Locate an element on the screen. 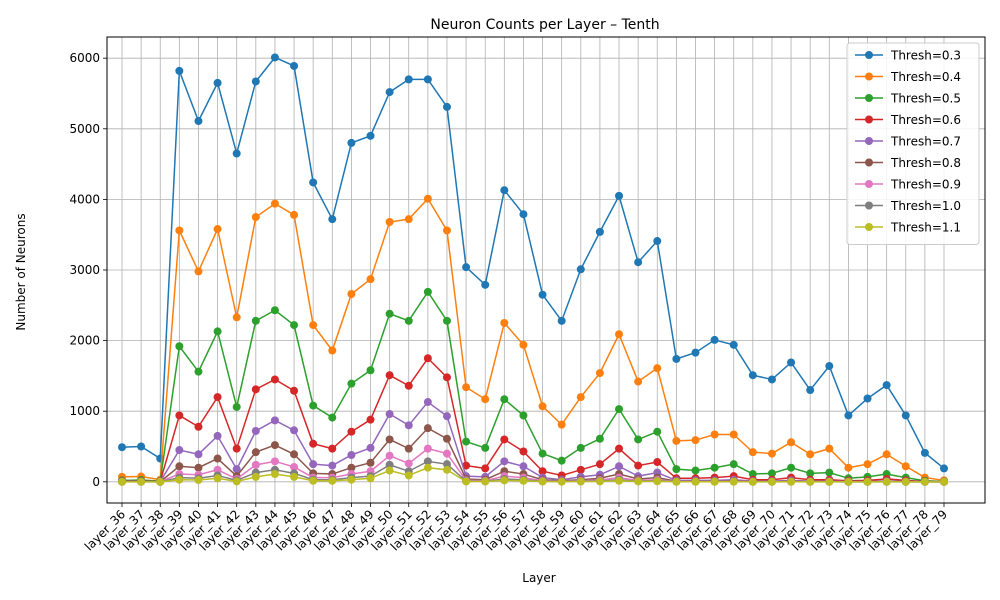 This screenshot has width=1000, height=600. legend-label: Thresh=1.0 is located at coordinates (925, 206).